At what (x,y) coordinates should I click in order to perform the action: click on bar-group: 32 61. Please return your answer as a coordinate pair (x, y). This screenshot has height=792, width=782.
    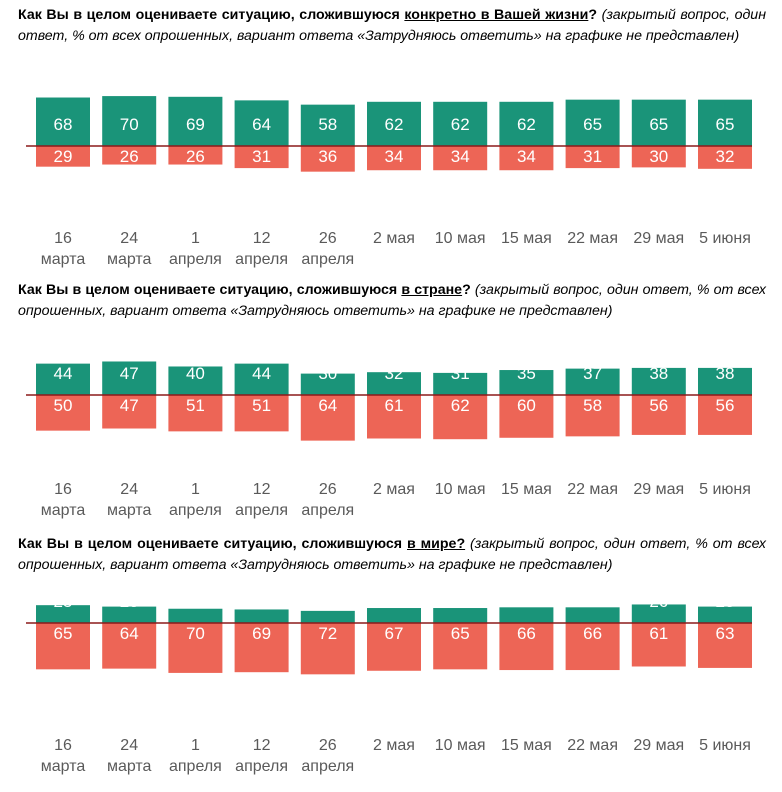
    Looking at the image, I should click on (394, 401).